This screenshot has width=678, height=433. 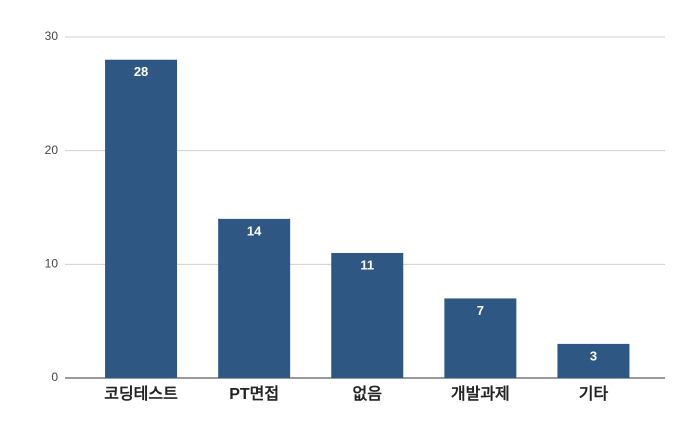 What do you see at coordinates (594, 394) in the screenshot?
I see `x-tick-label: 기타` at bounding box center [594, 394].